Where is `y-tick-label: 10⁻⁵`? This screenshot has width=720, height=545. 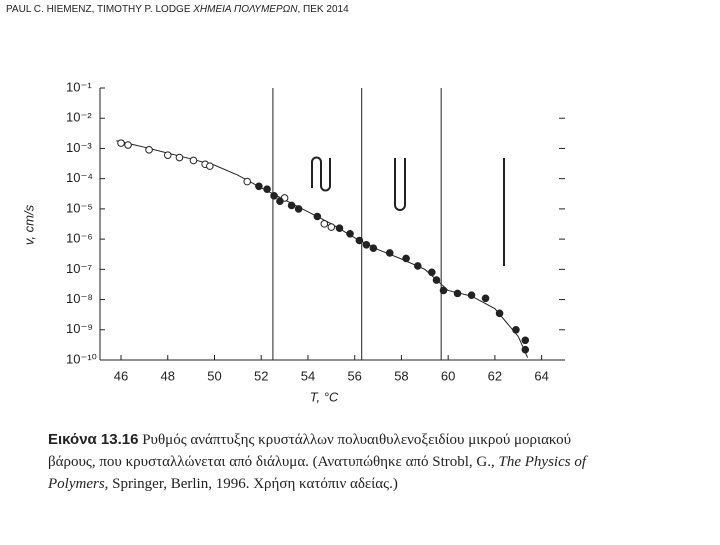
y-tick-label: 10⁻⁵ is located at coordinates (79, 207).